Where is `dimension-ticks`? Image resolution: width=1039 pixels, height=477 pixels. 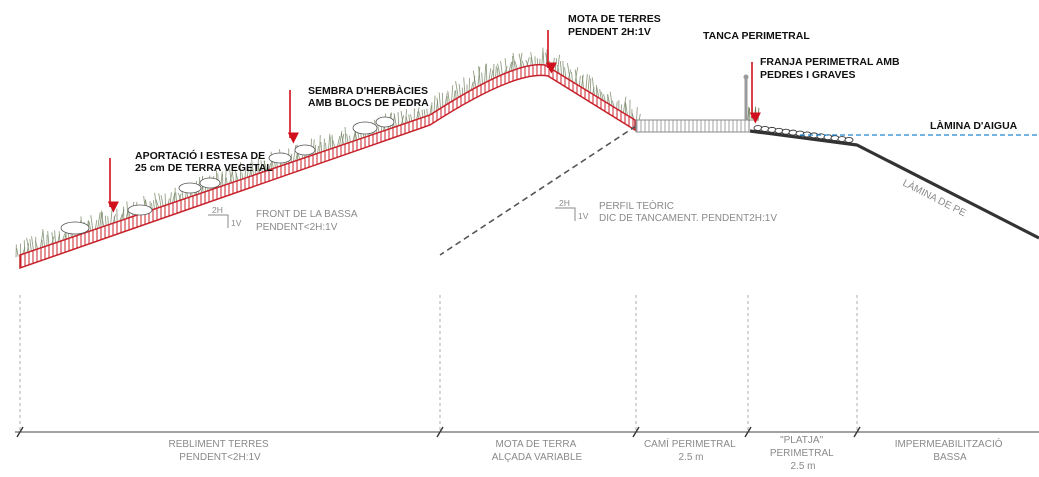 dimension-ticks is located at coordinates (438, 432).